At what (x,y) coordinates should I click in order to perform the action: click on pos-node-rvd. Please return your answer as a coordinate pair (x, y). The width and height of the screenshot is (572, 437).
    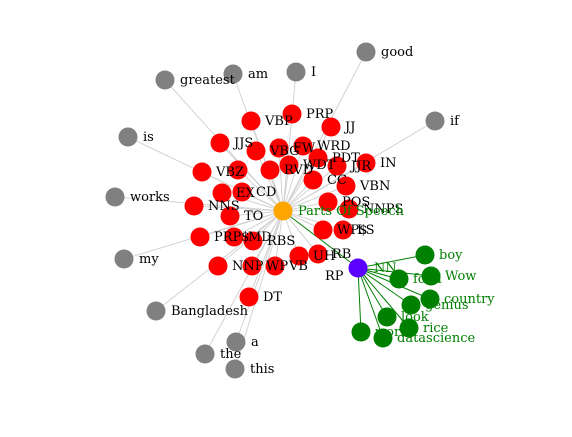
    Looking at the image, I should click on (270, 170).